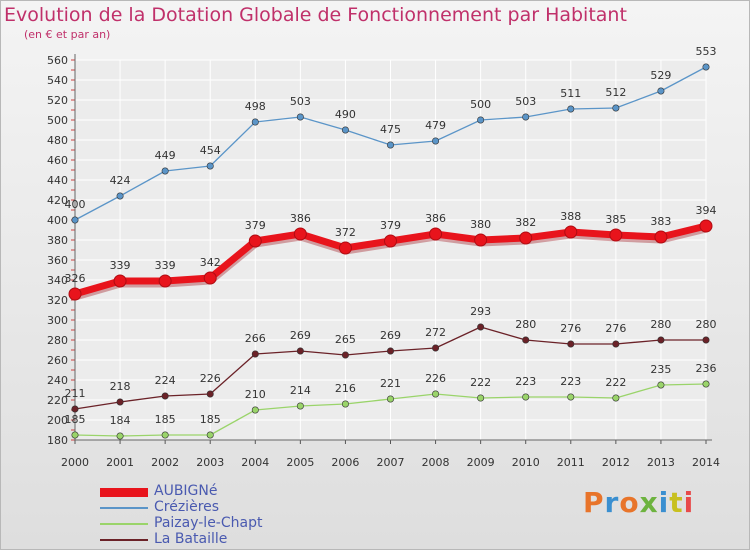  What do you see at coordinates (57, 220) in the screenshot?
I see `y-tick-label: 400` at bounding box center [57, 220].